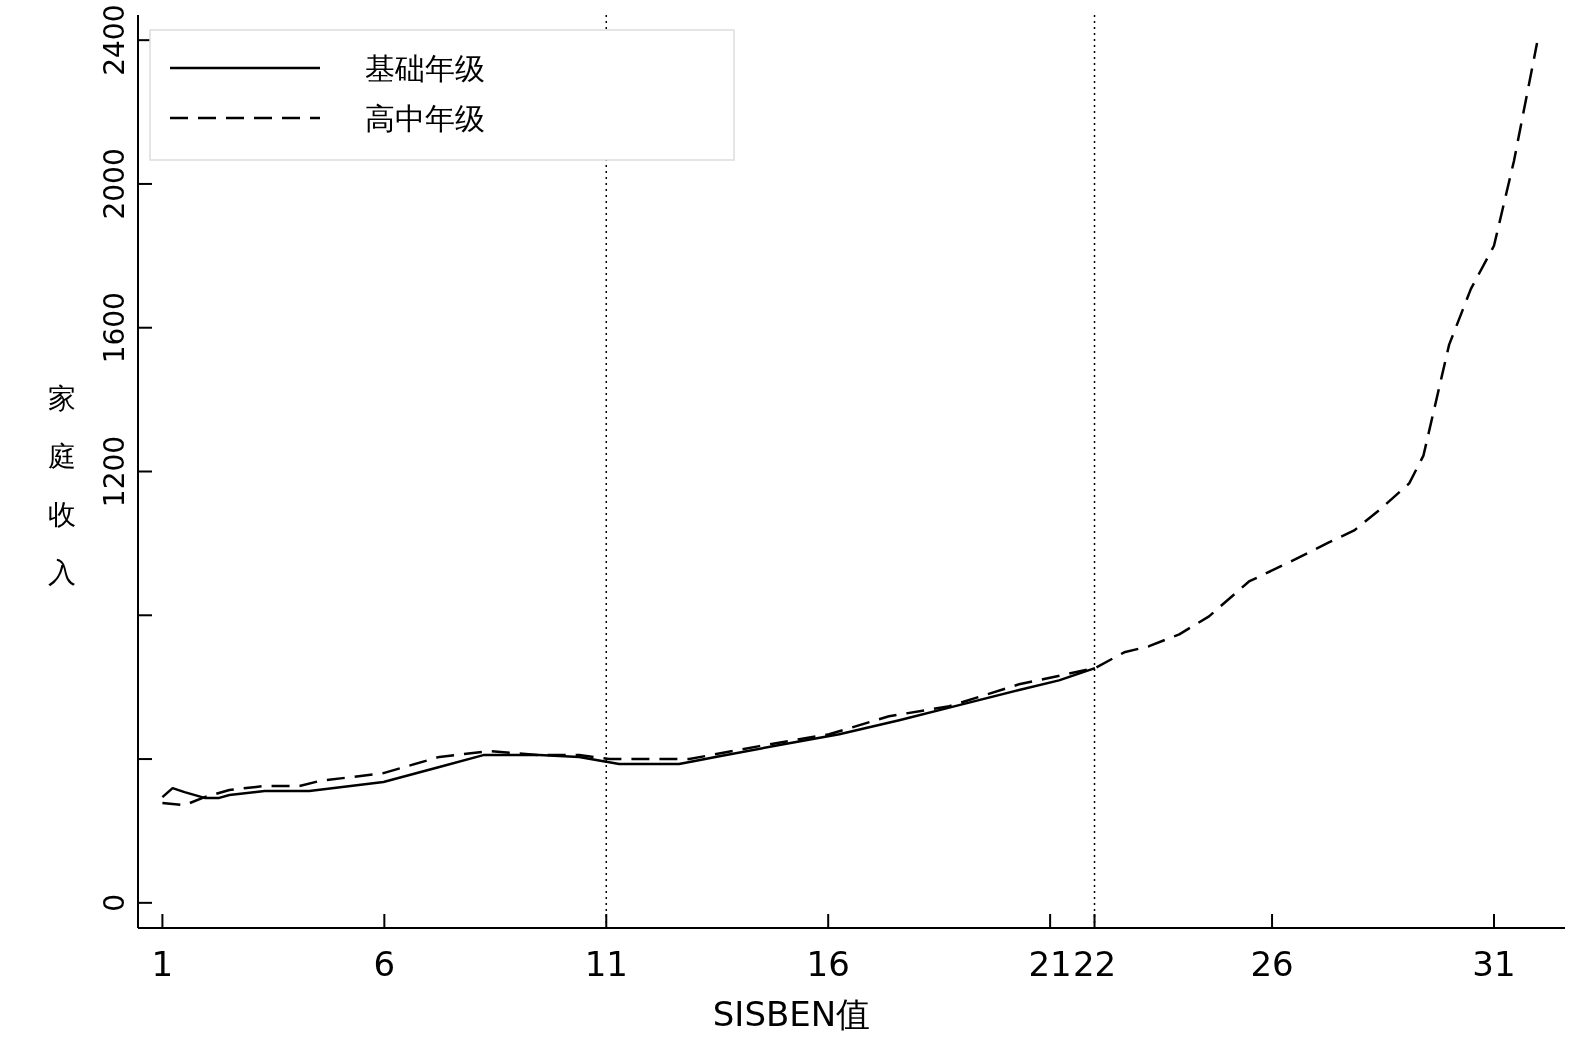  What do you see at coordinates (1094, 964) in the screenshot?
I see `x-tick-label: 22` at bounding box center [1094, 964].